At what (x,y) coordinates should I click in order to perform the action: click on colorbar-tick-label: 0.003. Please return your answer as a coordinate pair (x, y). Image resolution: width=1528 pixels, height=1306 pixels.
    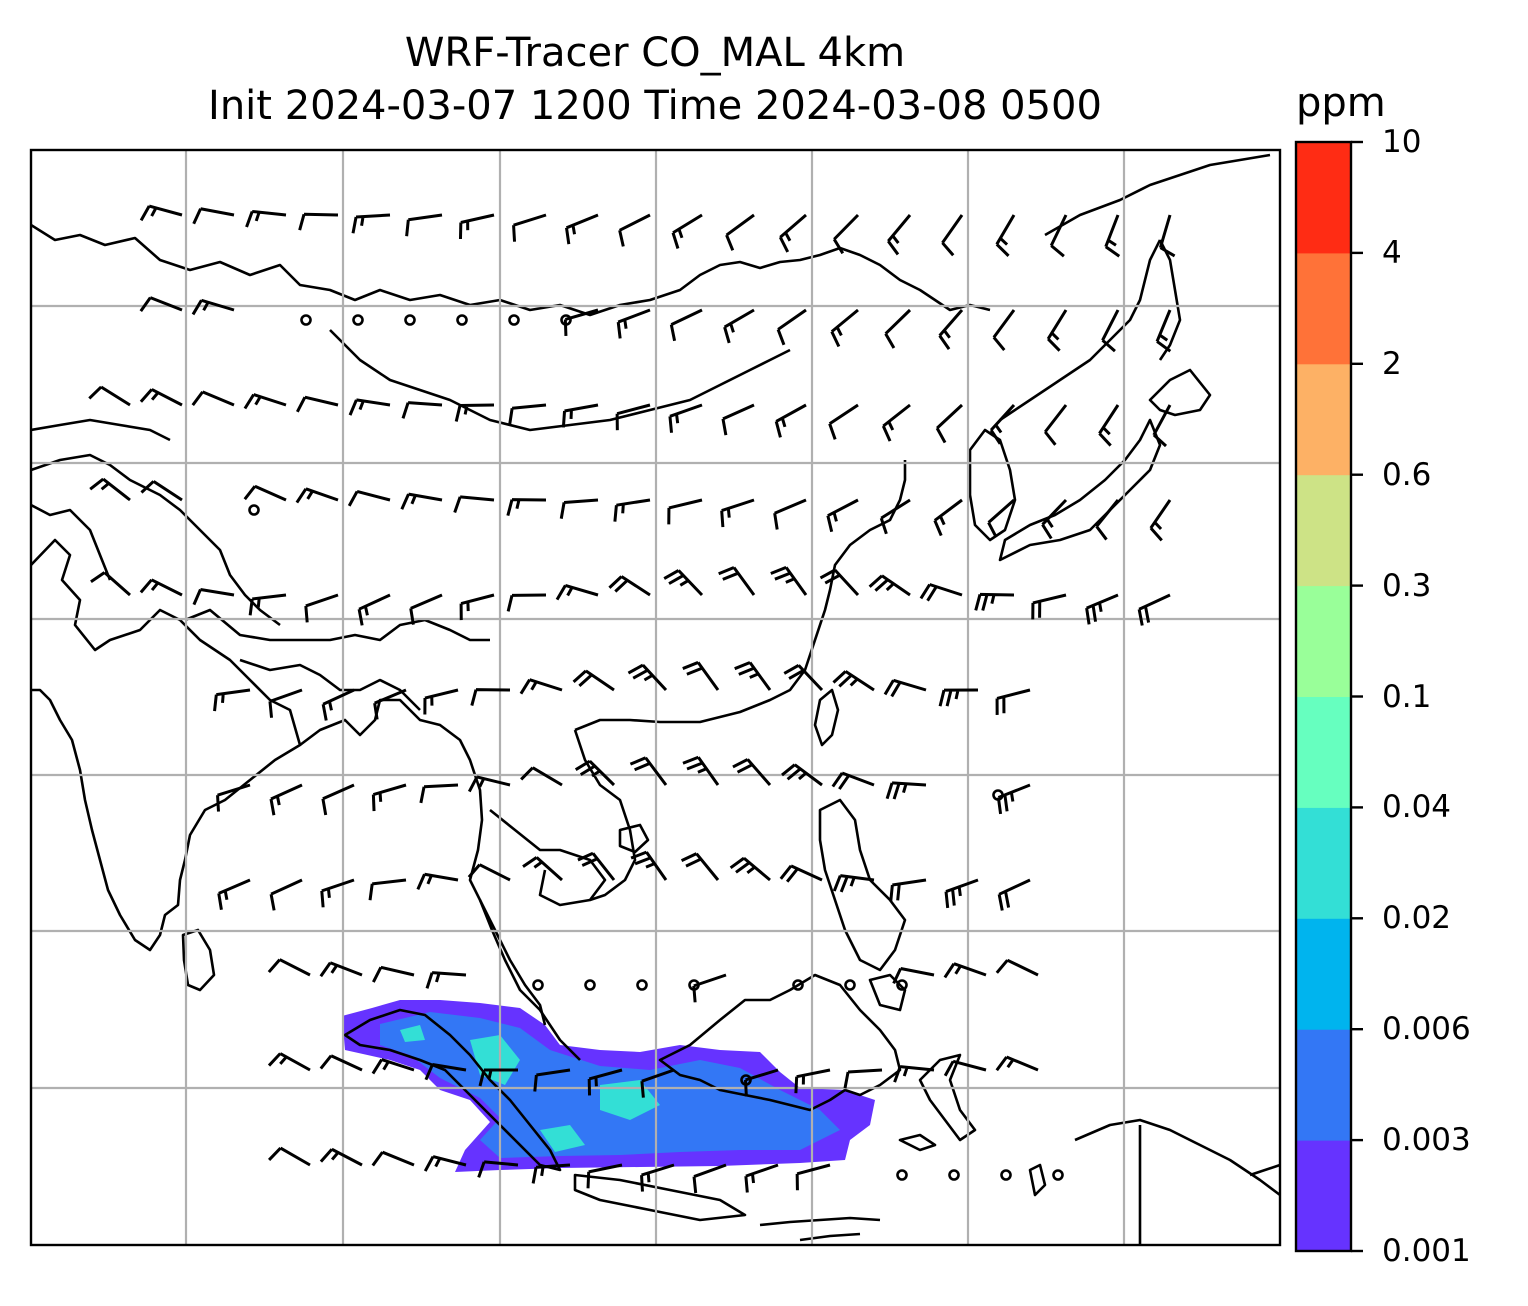
    Looking at the image, I should click on (1426, 1140).